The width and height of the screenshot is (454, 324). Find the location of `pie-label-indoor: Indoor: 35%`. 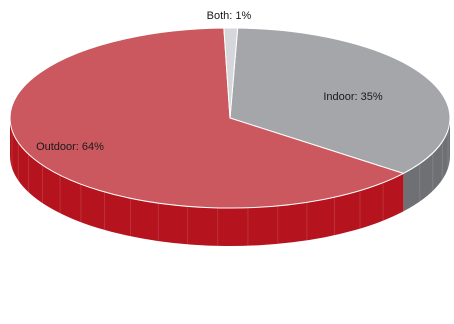

pie-label-indoor: Indoor: 35% is located at coordinates (353, 97).